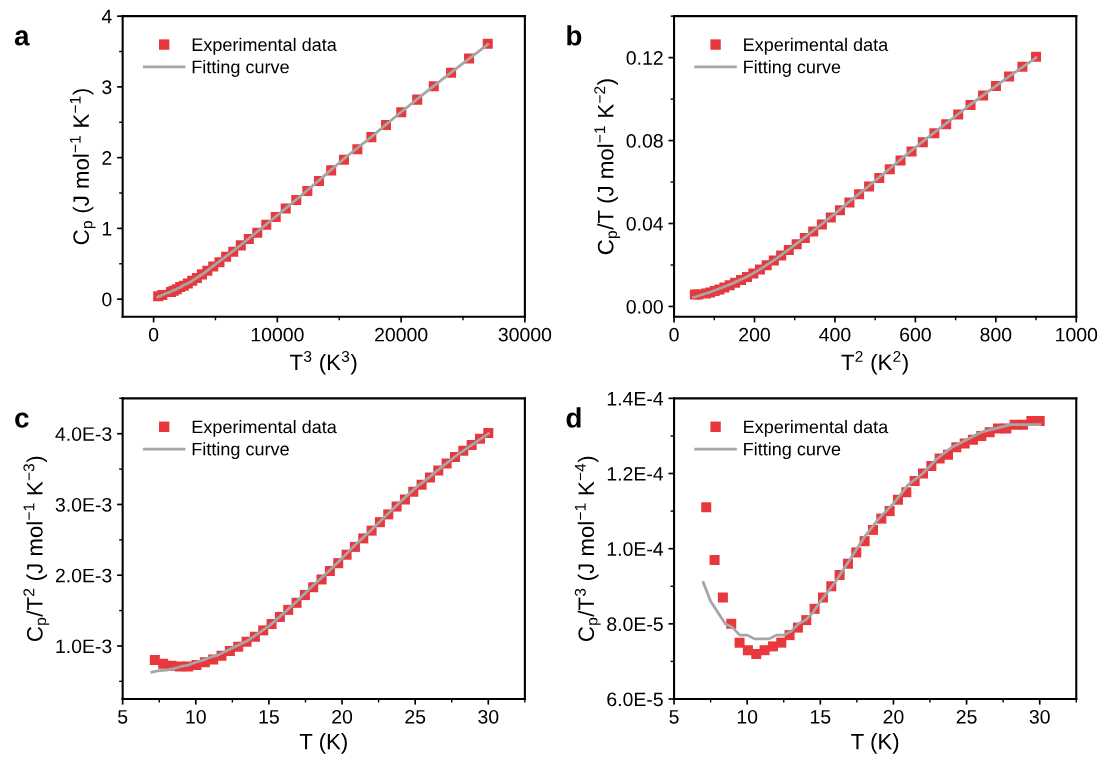 The width and height of the screenshot is (1105, 769). What do you see at coordinates (754, 334) in the screenshot?
I see `x-tick-label: 200` at bounding box center [754, 334].